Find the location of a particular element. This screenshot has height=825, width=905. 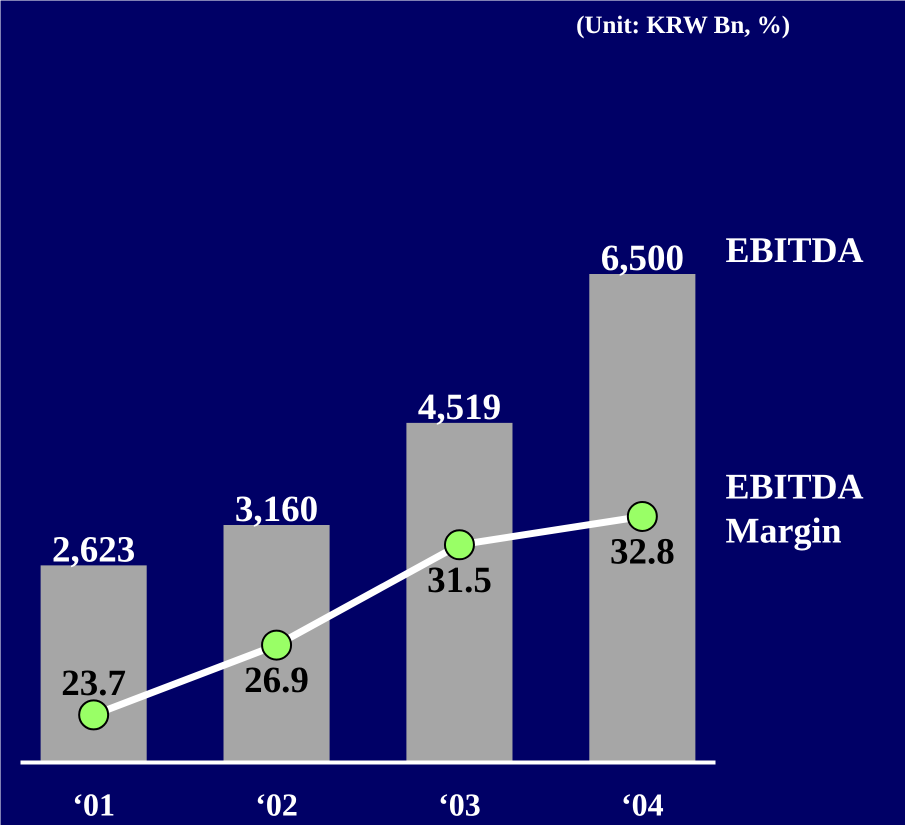

data-label: 23.7 is located at coordinates (93, 683).